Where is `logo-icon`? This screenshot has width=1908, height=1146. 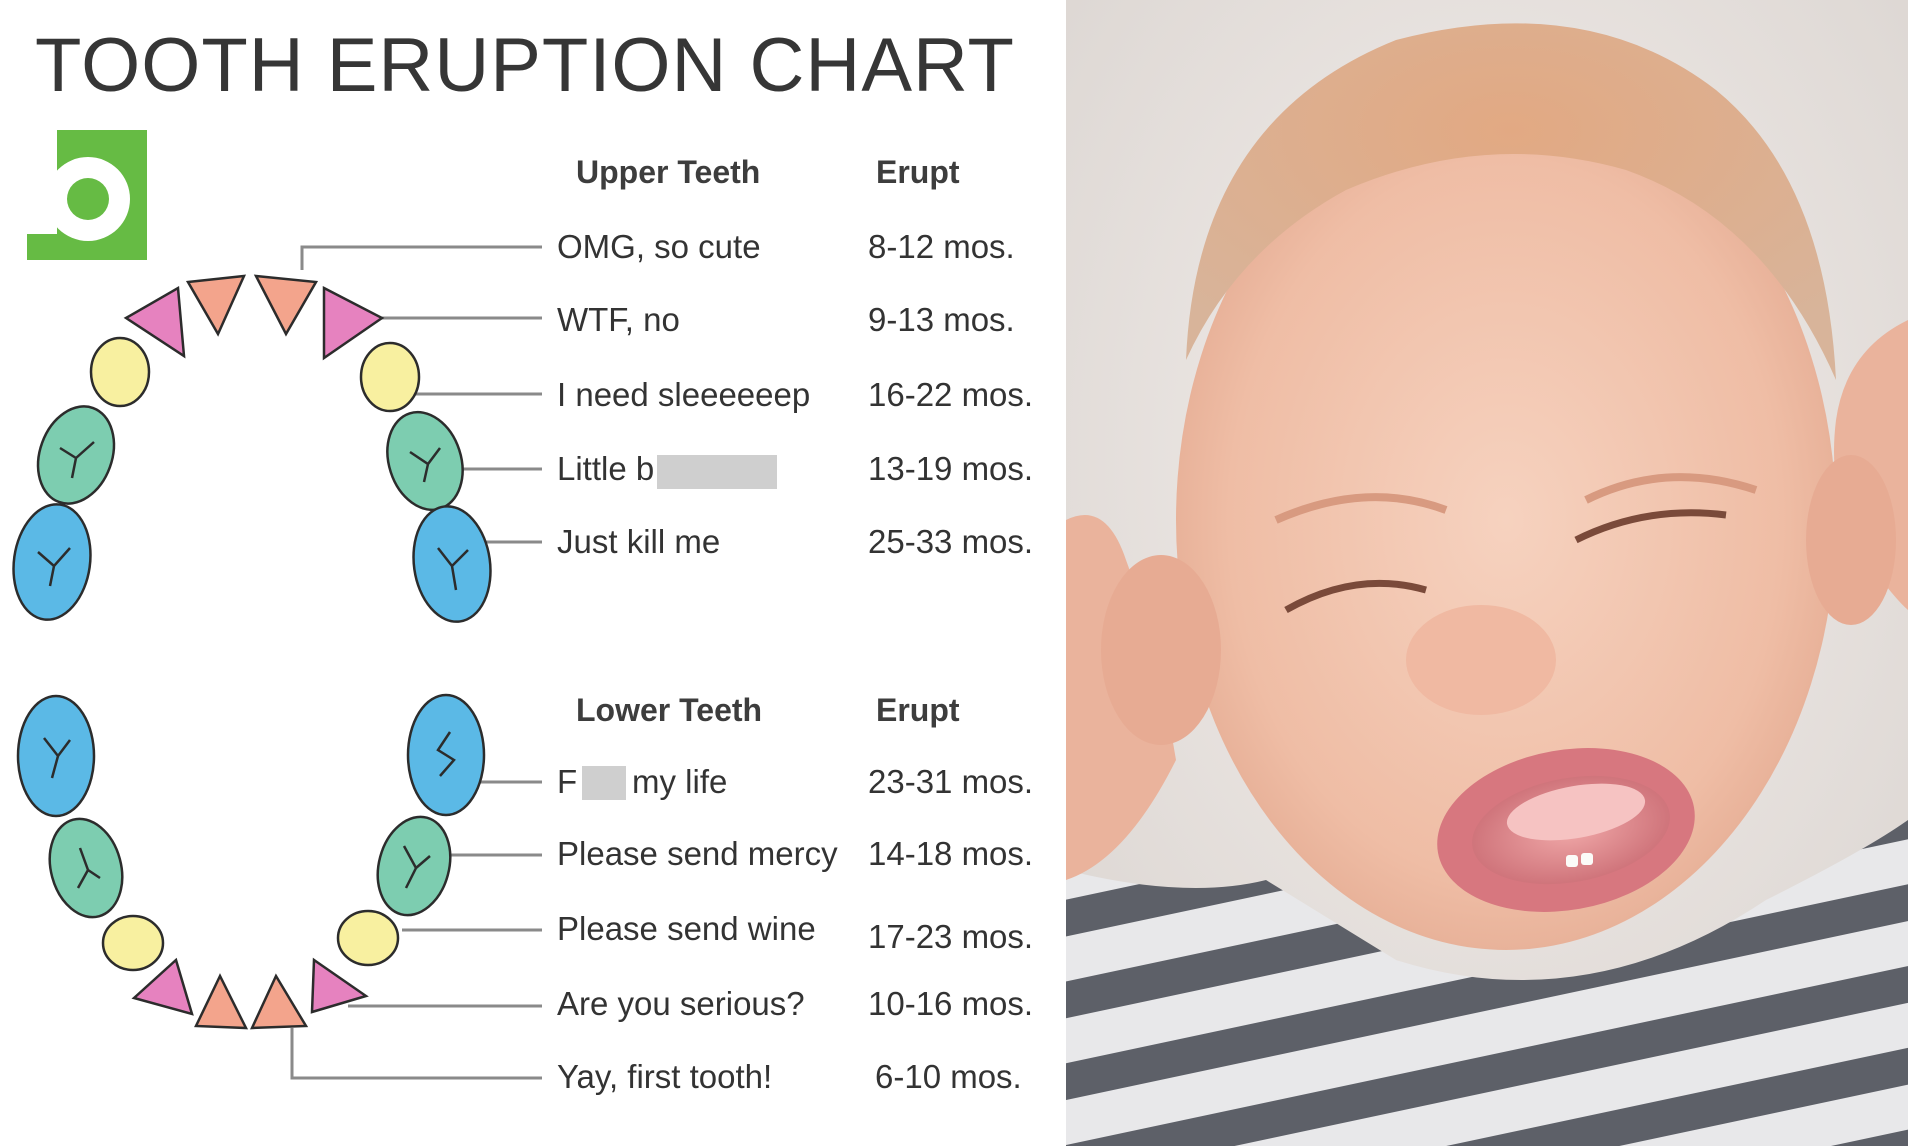
logo-icon is located at coordinates (87, 195).